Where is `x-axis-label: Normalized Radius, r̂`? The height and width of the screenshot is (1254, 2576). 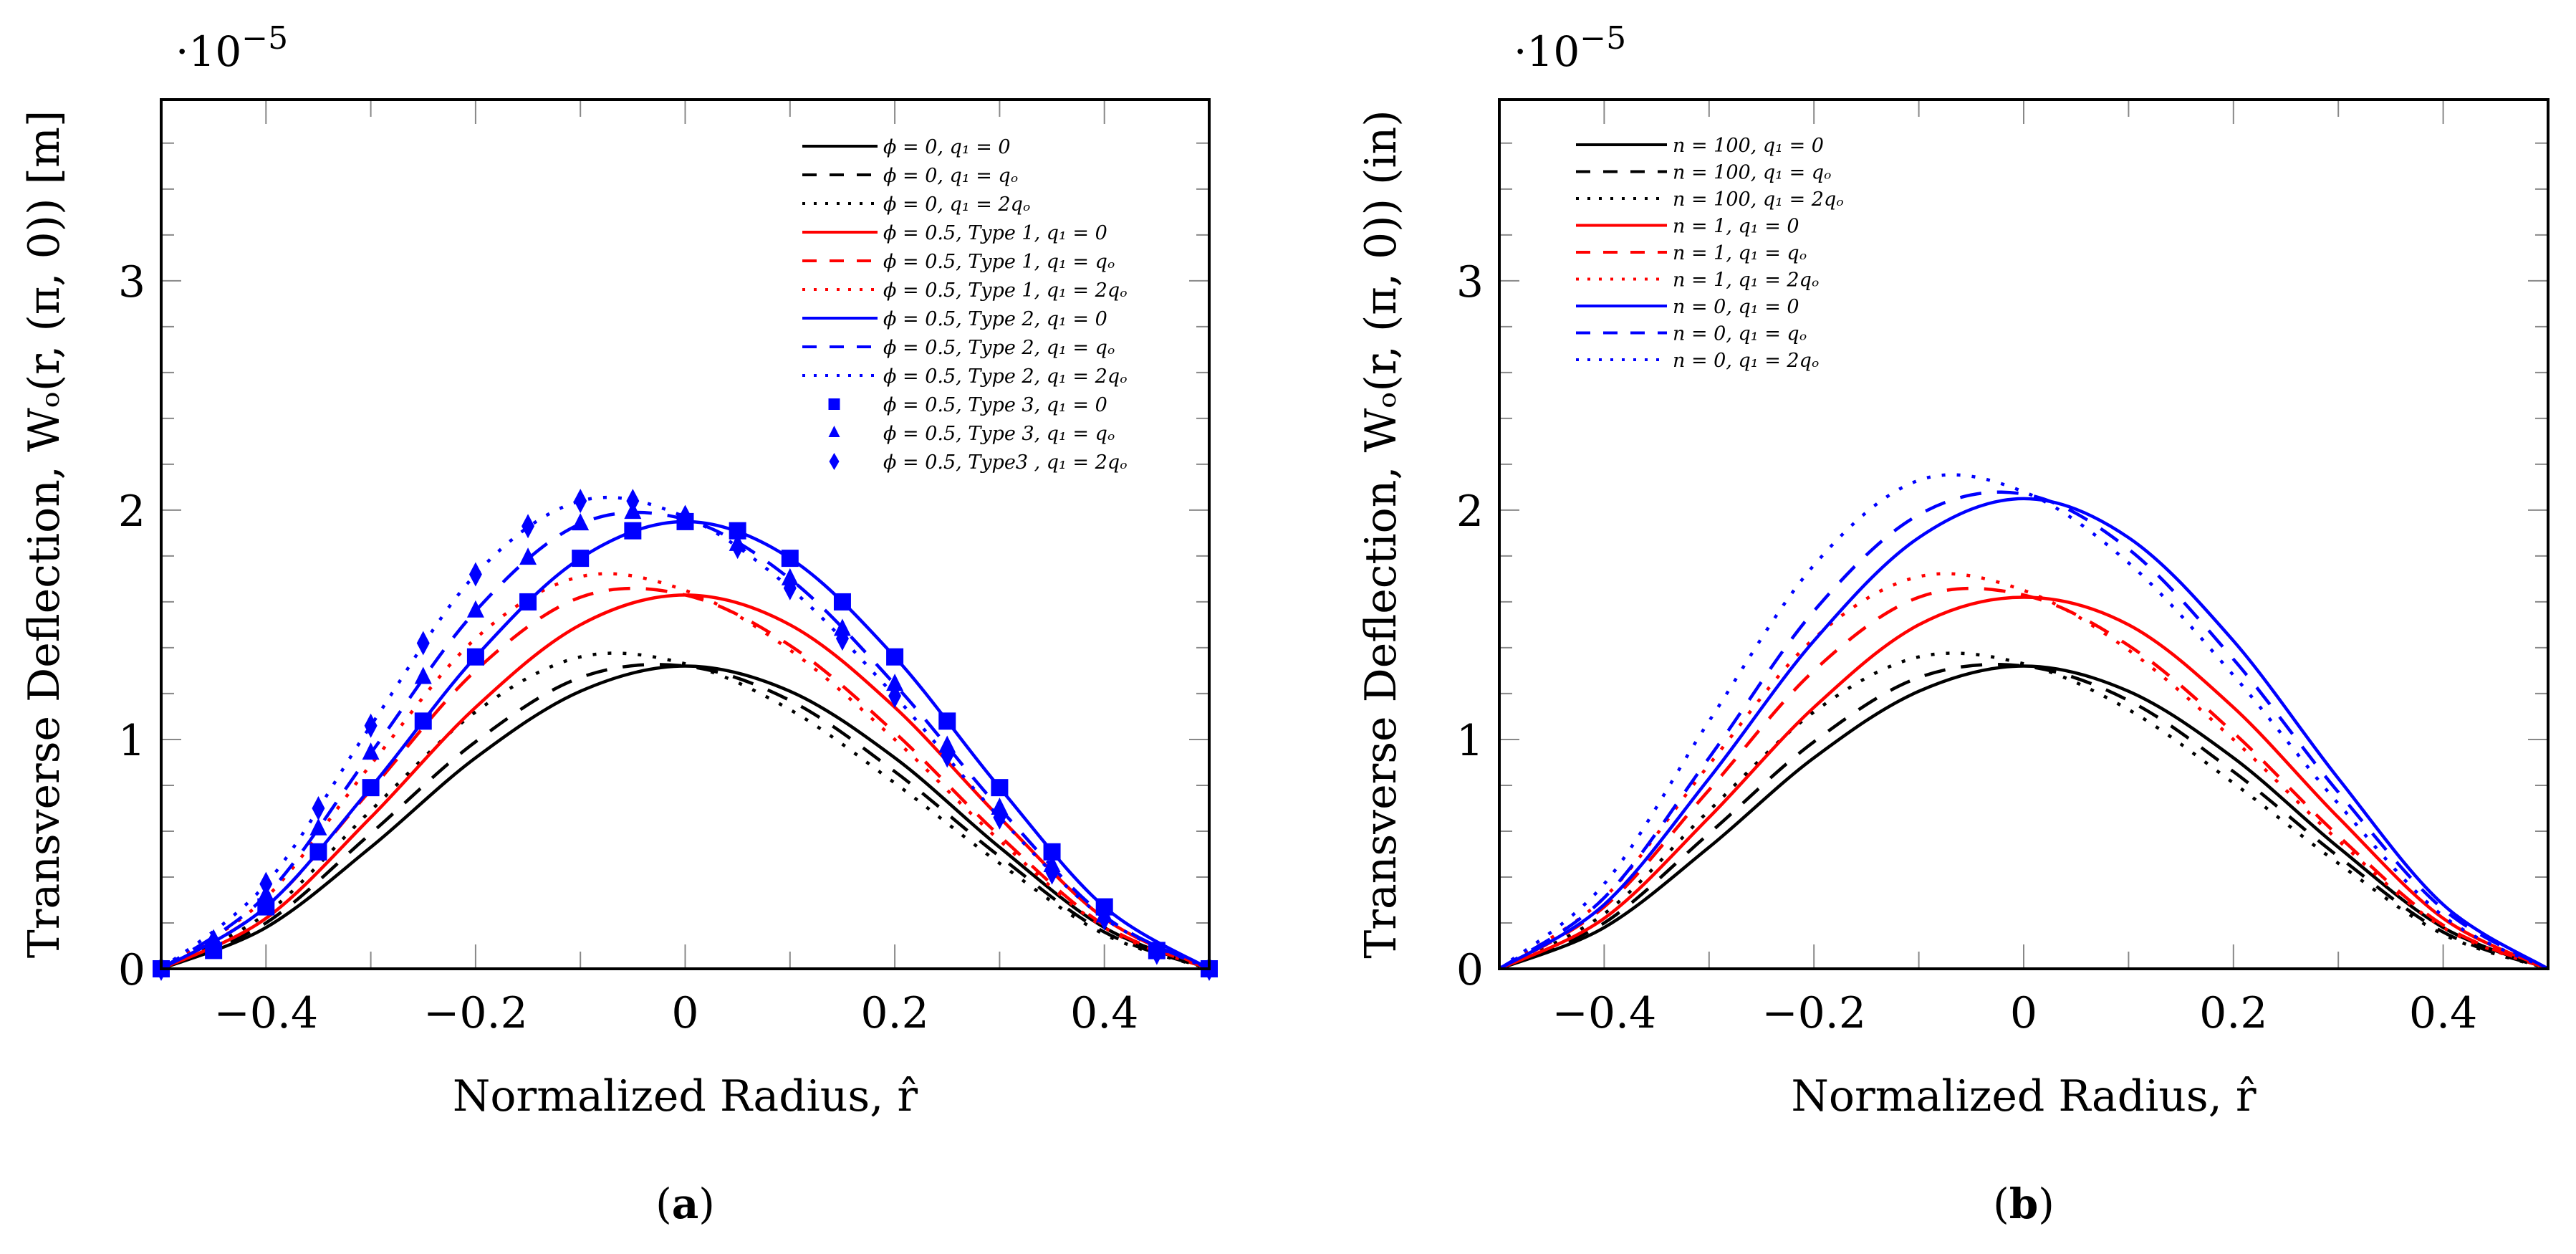 x-axis-label: Normalized Radius, r̂ is located at coordinates (2024, 1096).